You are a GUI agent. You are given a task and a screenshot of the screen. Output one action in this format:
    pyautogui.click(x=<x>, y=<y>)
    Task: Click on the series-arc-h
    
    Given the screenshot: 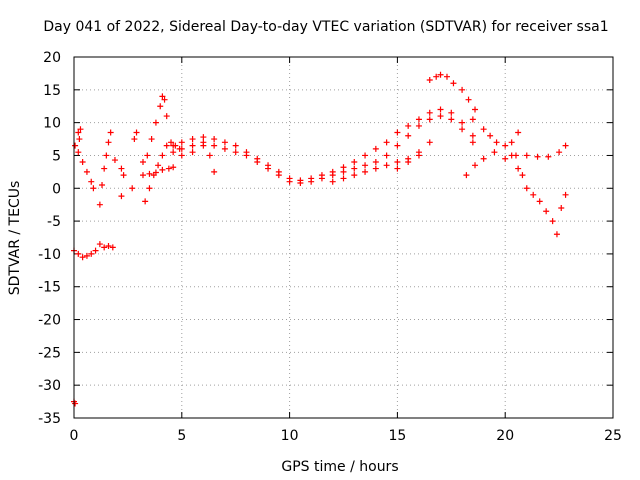 What is the action you would take?
    pyautogui.click(x=158, y=171)
    